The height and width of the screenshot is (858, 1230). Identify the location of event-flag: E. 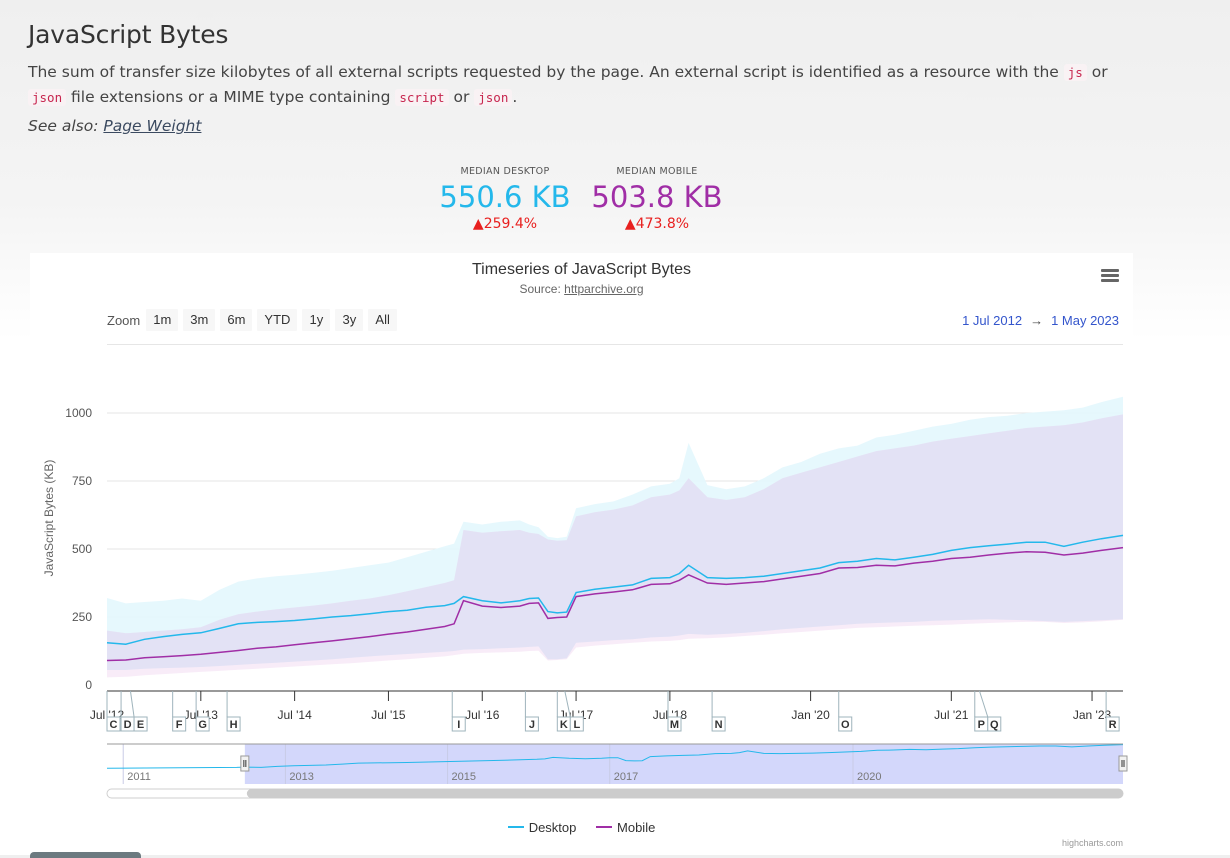
(140, 724).